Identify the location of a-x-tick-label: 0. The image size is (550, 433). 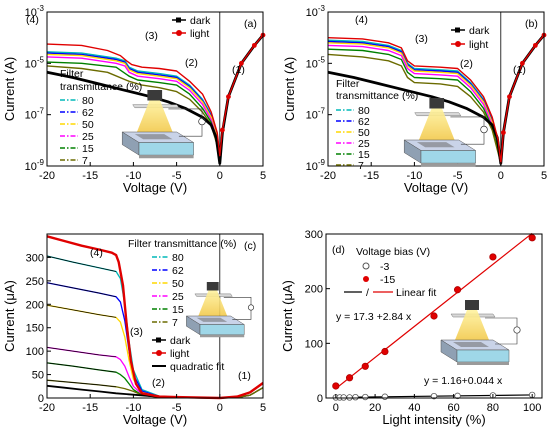
(220, 176).